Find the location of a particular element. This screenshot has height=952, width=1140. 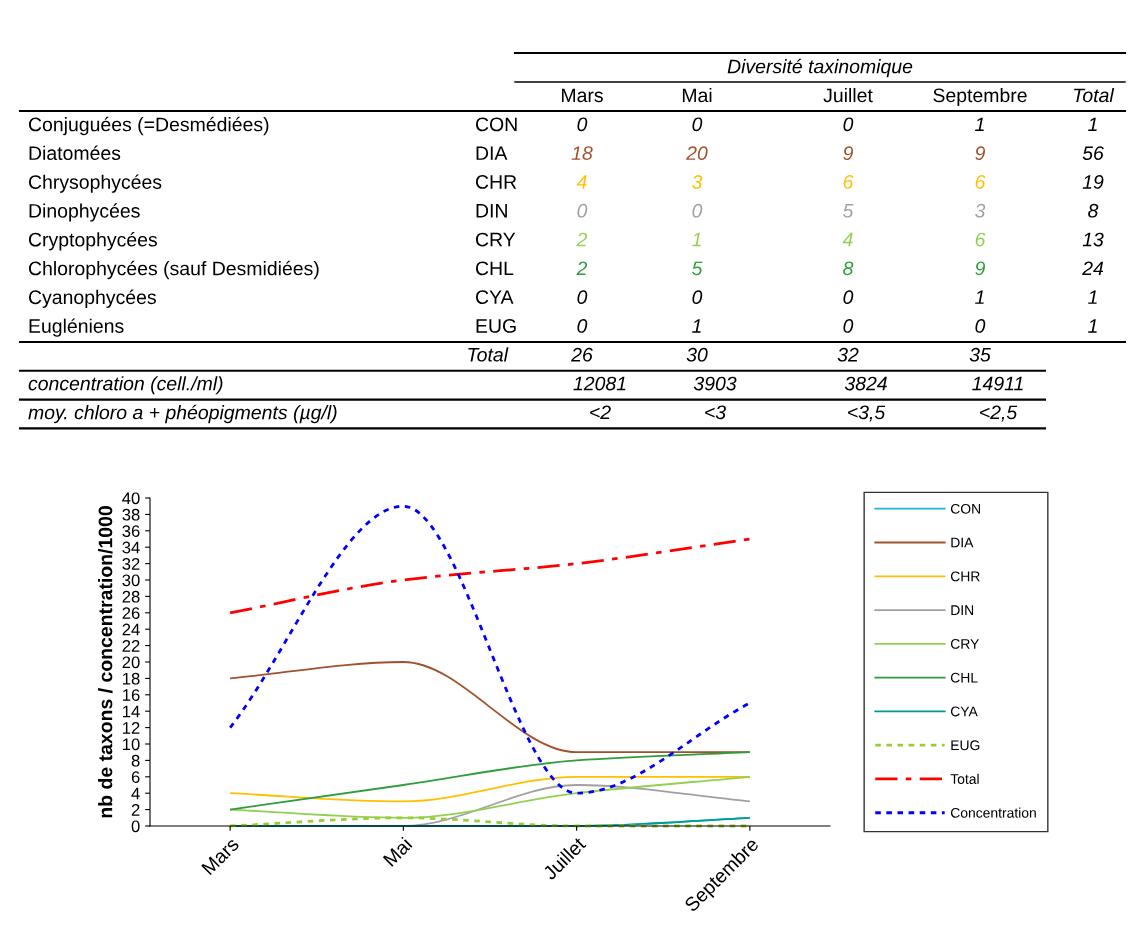

legend-label: EUG is located at coordinates (965, 745).